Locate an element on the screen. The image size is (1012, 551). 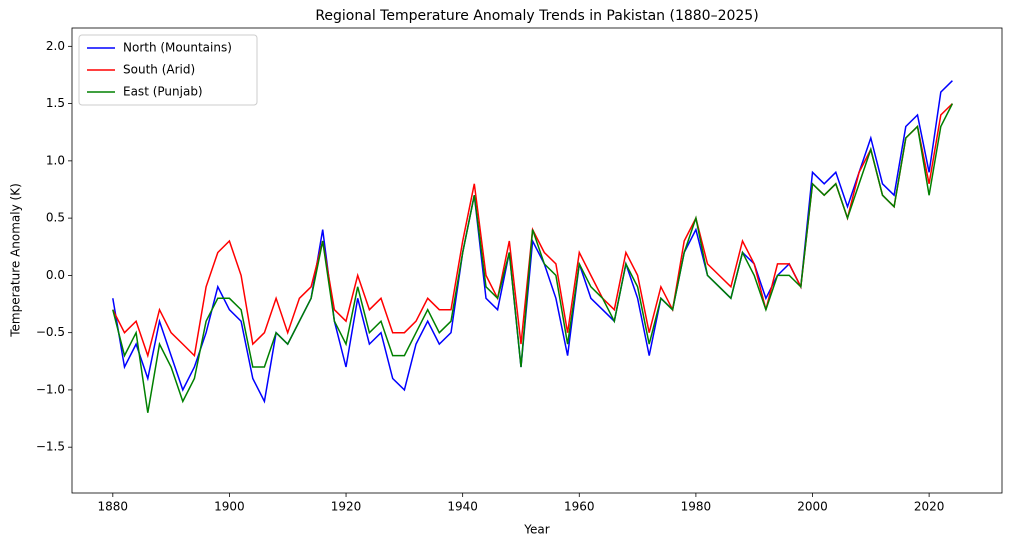
legend-label: East (Punjab) is located at coordinates (163, 92).